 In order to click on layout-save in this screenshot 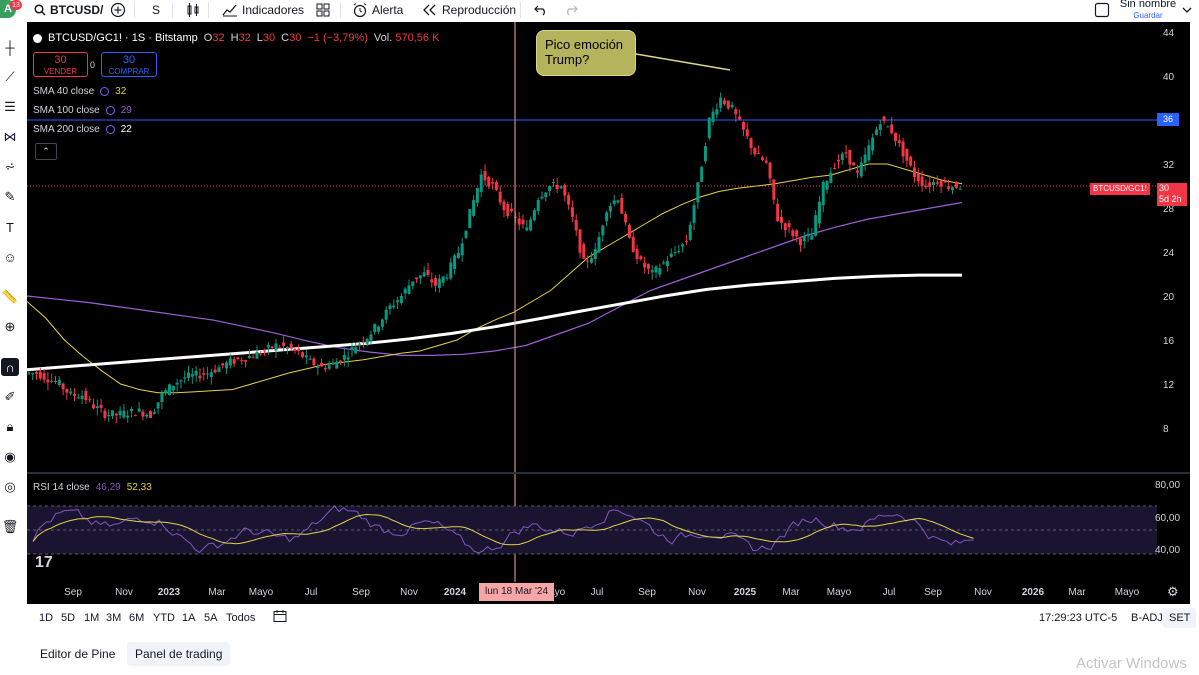, I will do `click(1102, 10)`.